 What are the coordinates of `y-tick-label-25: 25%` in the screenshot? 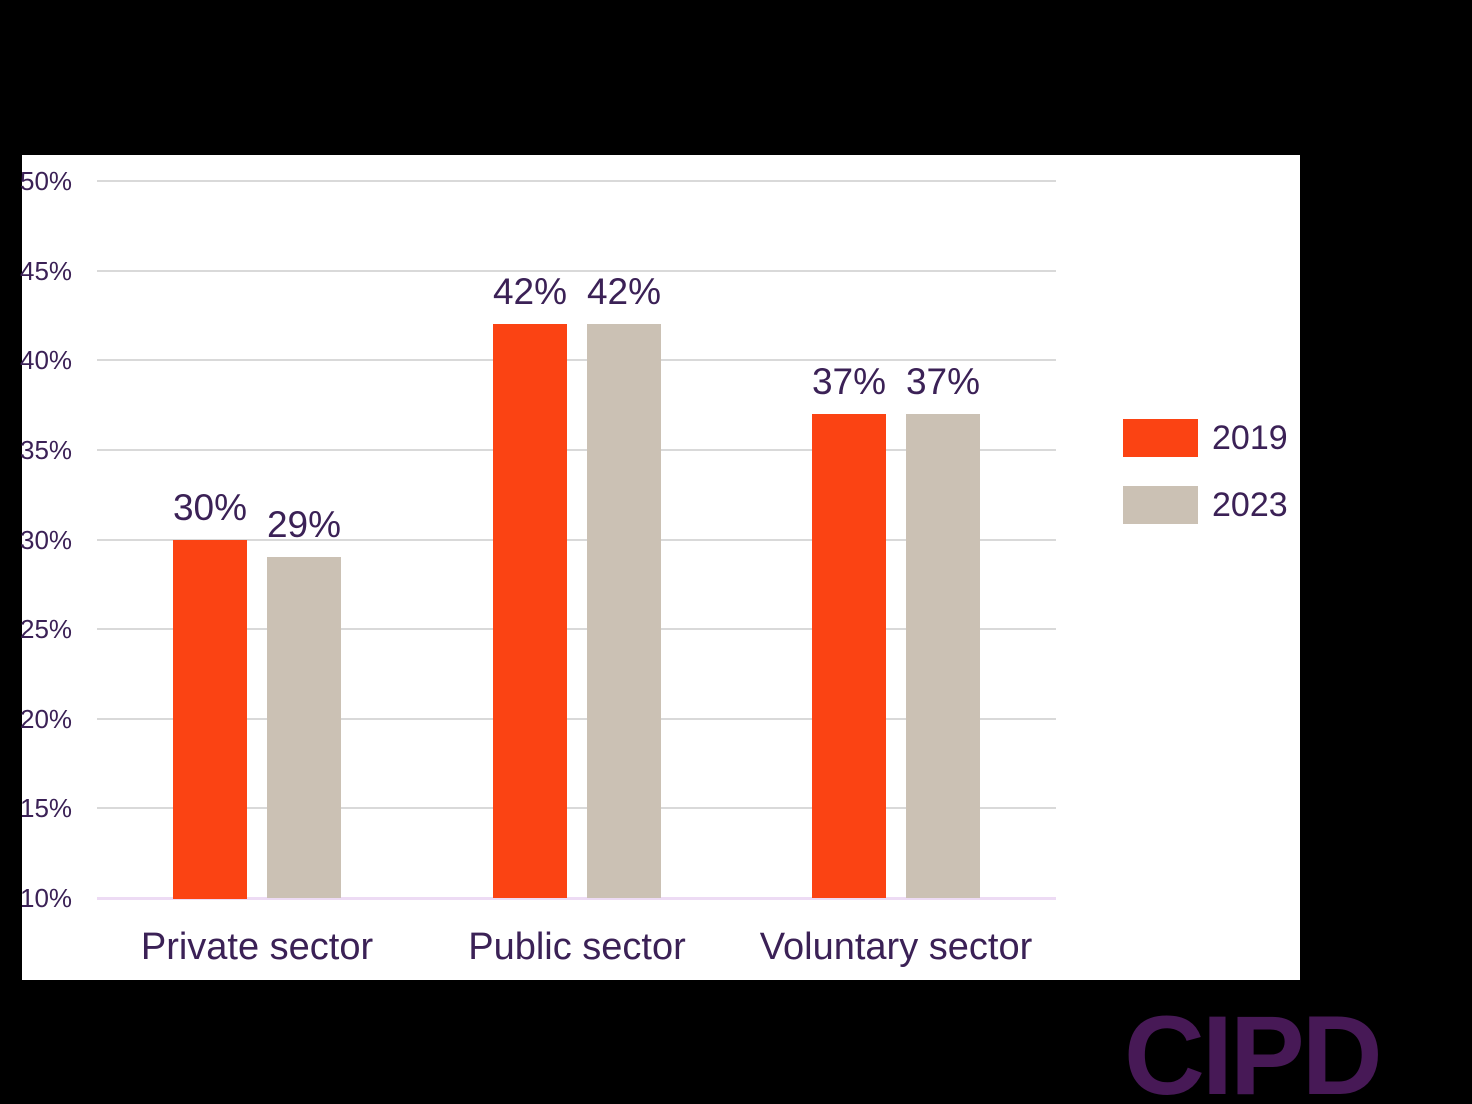 It's located at (46, 629).